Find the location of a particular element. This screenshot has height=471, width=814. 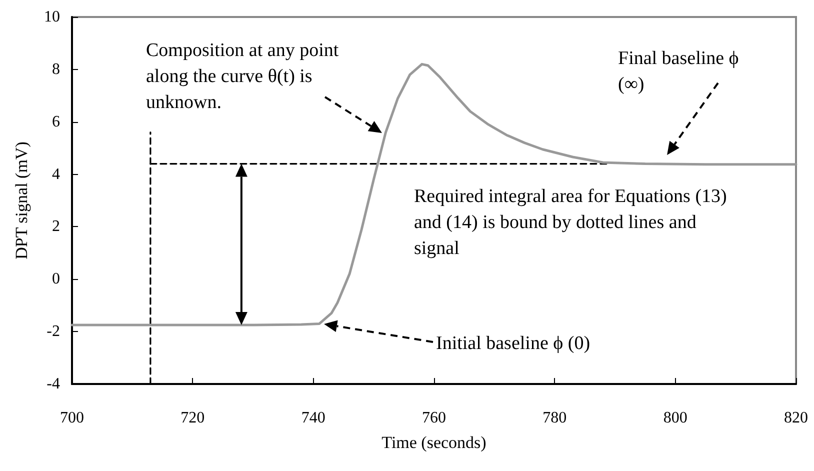

y-tick-label: 10 is located at coordinates (52, 17).